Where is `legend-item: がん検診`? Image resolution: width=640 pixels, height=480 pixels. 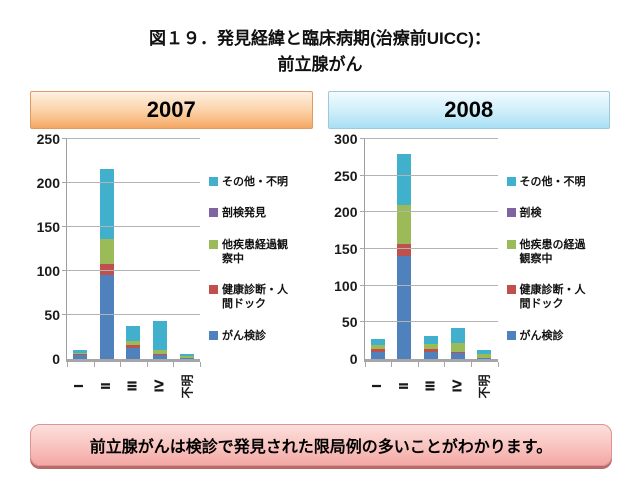 legend-item: がん検診 is located at coordinates (261, 336).